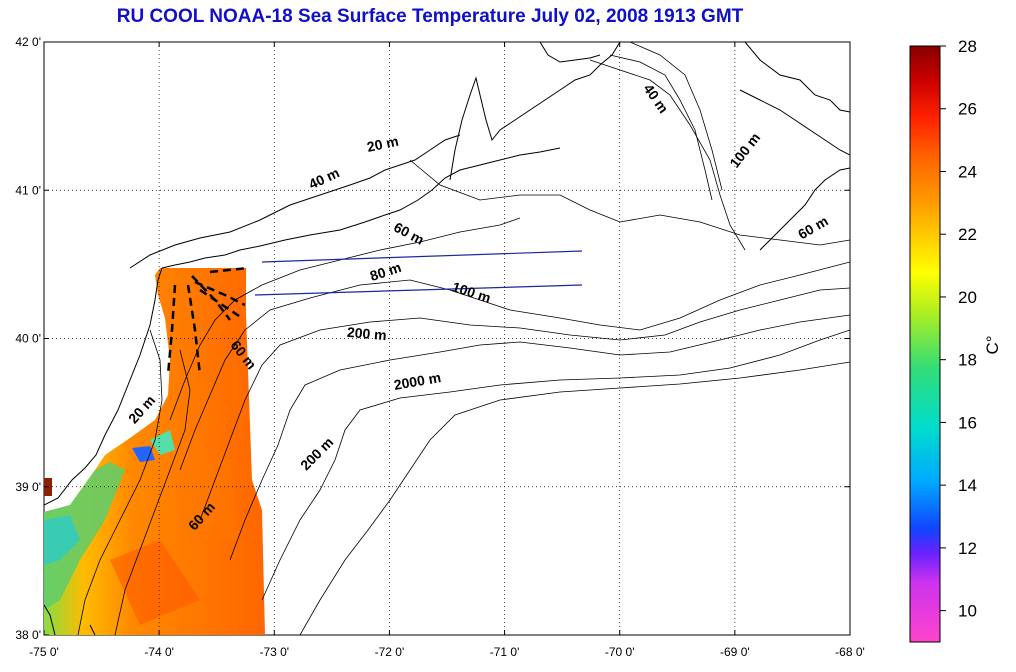 The image size is (1016, 672). I want to click on colorbar-tick-label: 26, so click(967, 109).